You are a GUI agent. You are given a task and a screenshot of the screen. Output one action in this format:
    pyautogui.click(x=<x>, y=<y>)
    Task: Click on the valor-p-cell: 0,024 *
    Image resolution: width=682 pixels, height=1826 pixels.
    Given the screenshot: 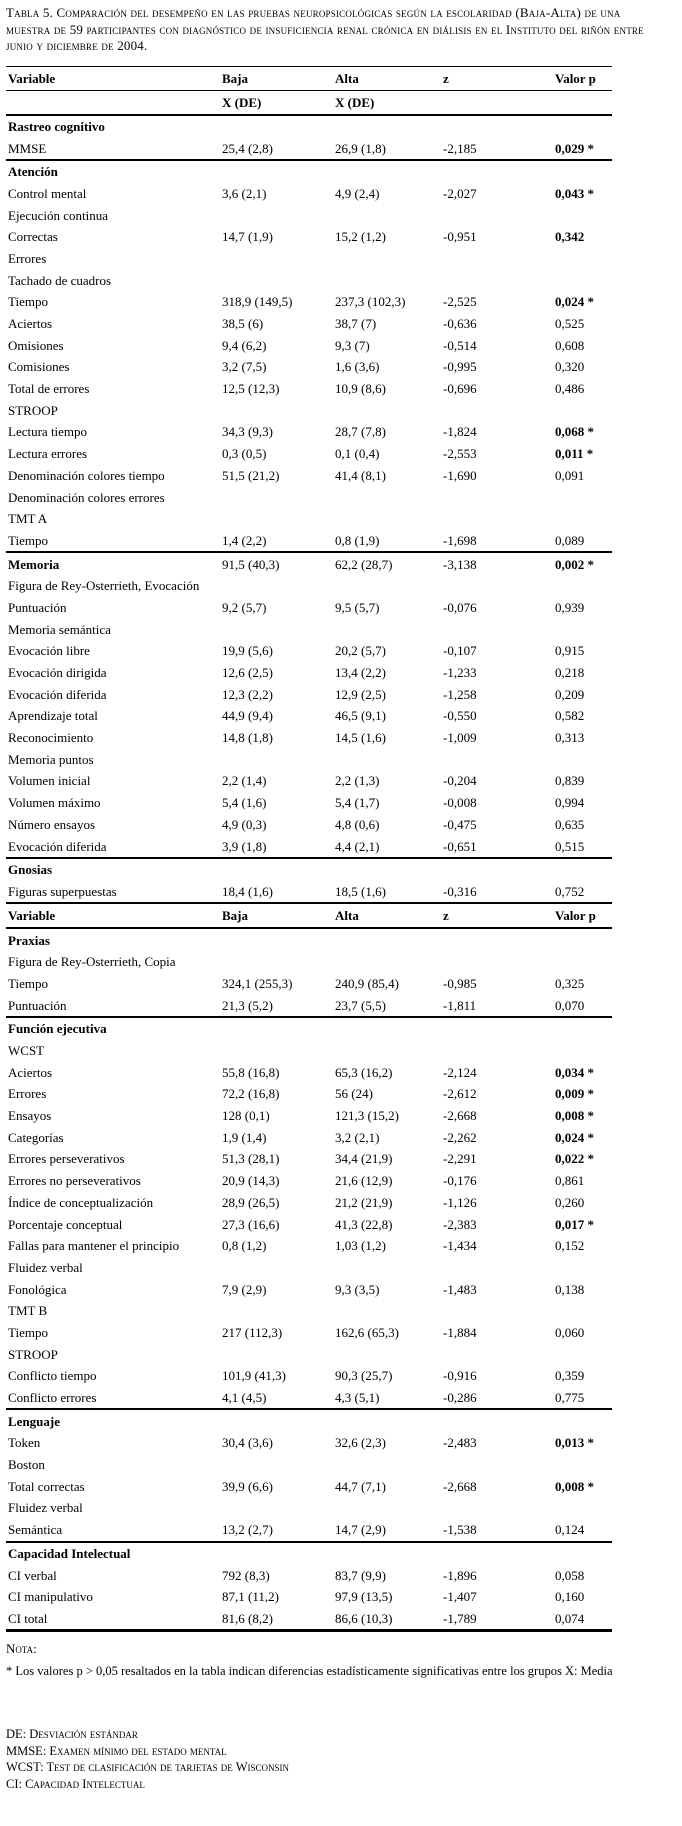 What is the action you would take?
    pyautogui.click(x=574, y=1137)
    